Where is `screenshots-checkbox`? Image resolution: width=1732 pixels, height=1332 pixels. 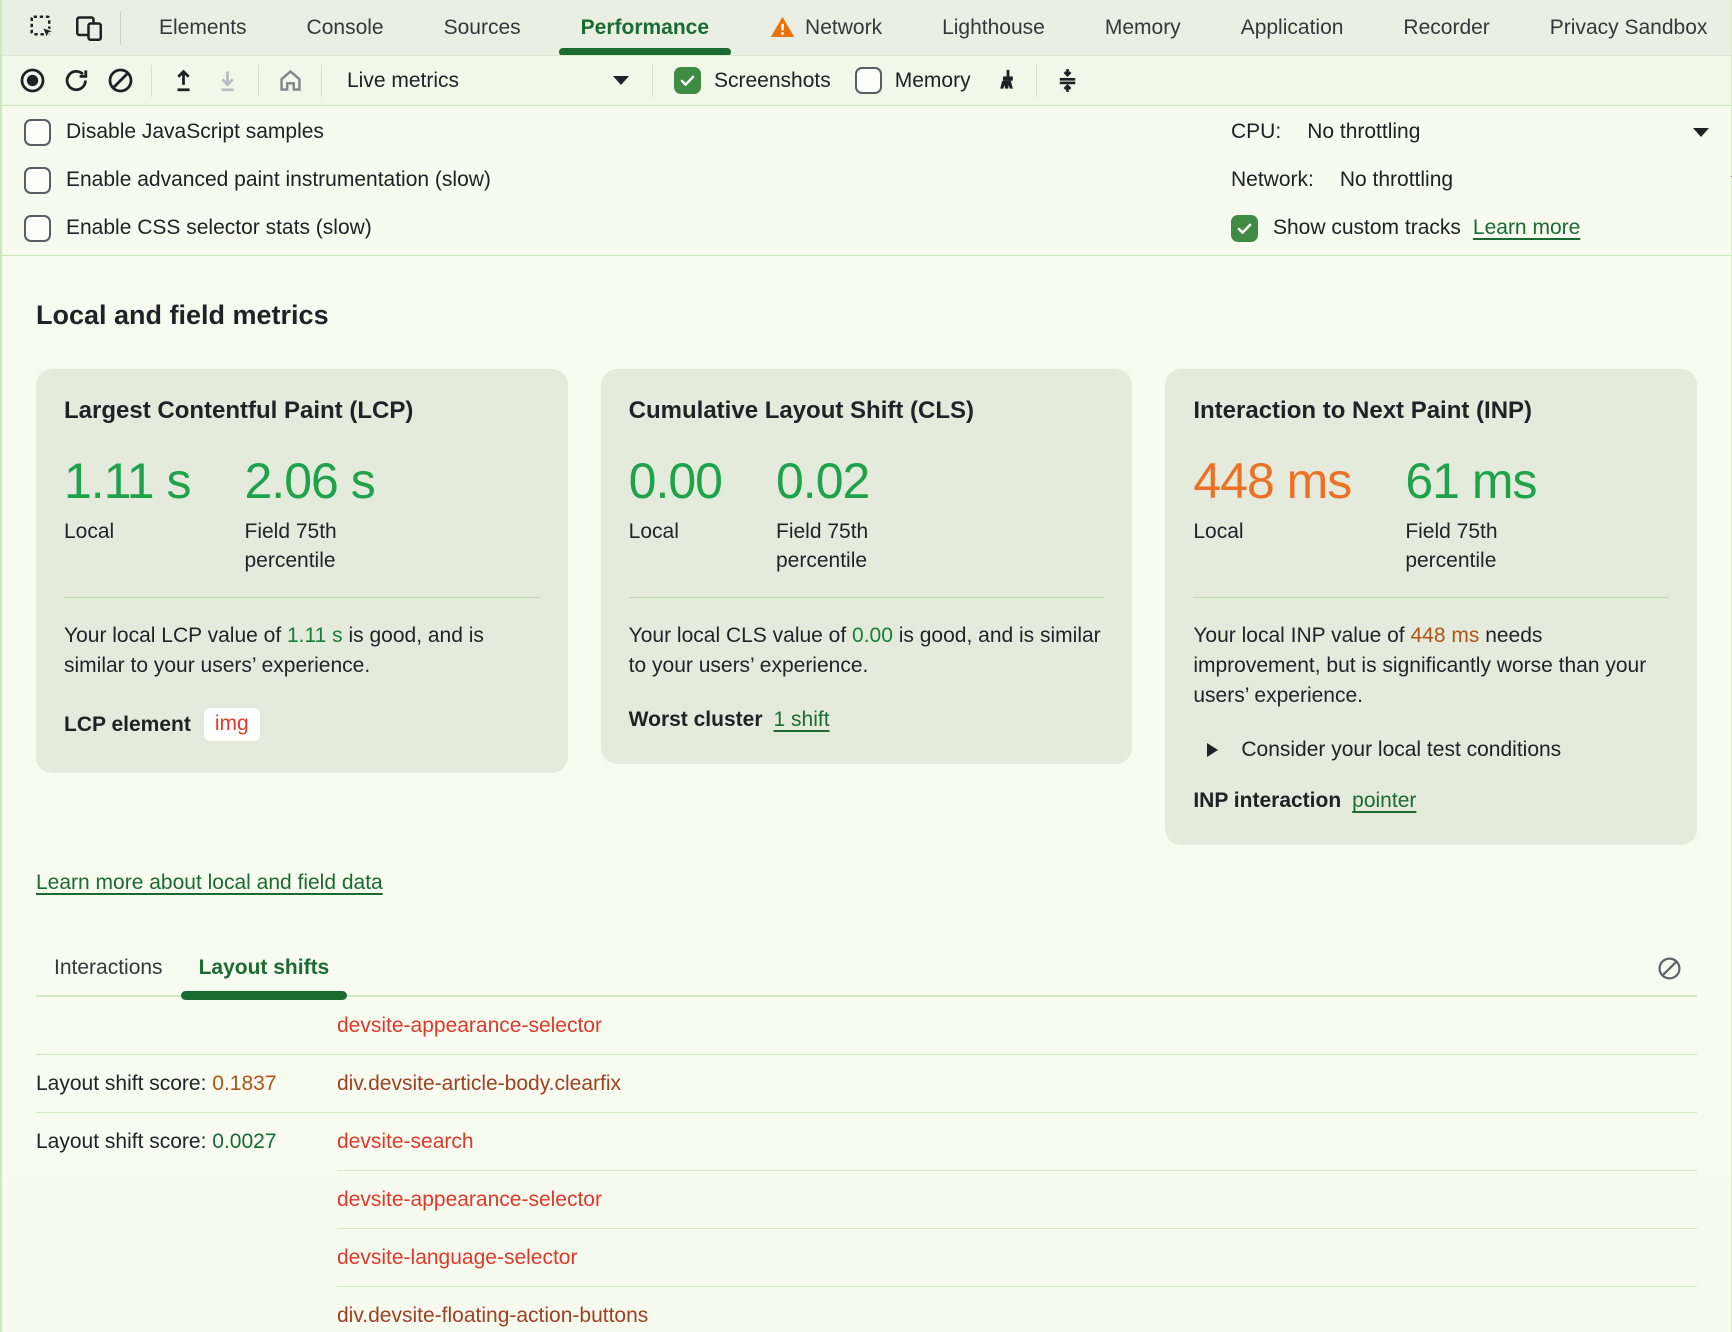
screenshots-checkbox is located at coordinates (687, 80).